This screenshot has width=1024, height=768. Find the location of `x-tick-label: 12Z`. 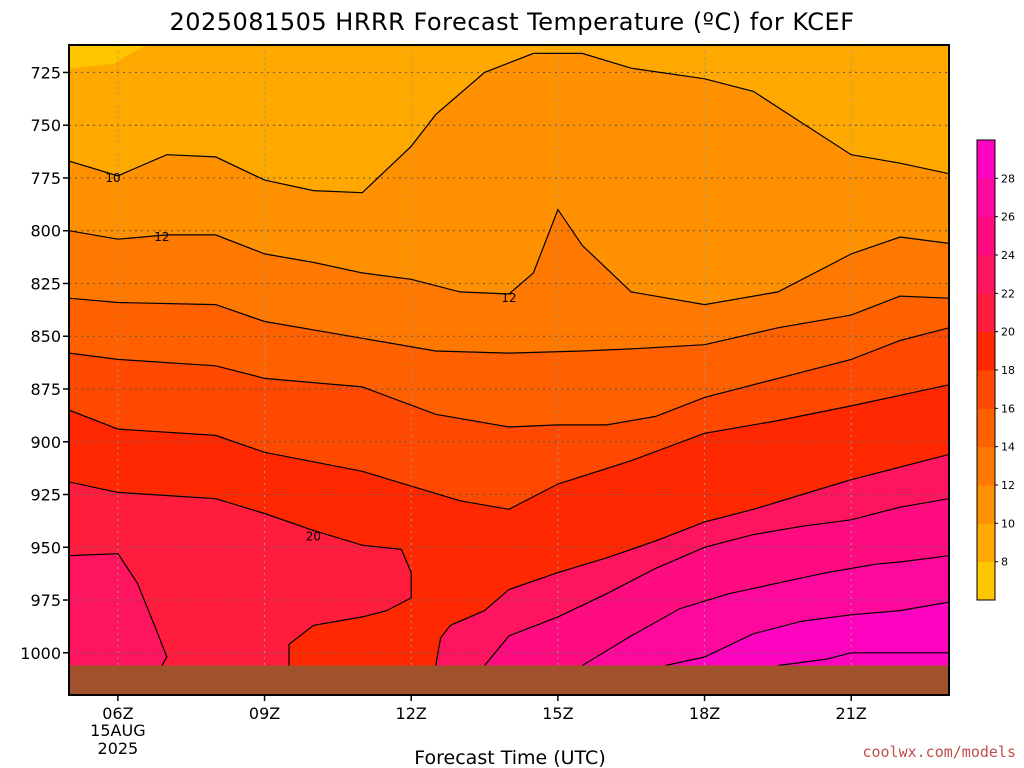

x-tick-label: 12Z is located at coordinates (411, 713).